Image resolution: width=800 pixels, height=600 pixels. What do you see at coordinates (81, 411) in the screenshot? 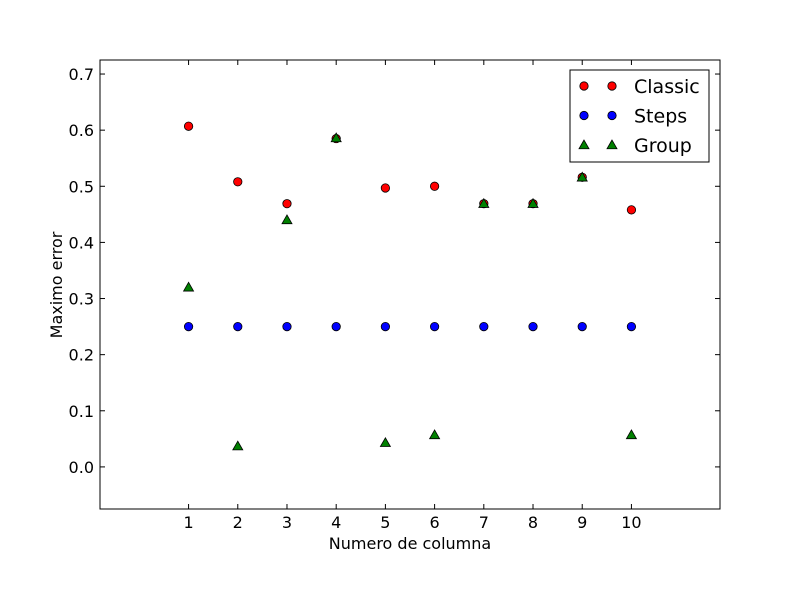
I see `y-tick-label: 0.1` at bounding box center [81, 411].